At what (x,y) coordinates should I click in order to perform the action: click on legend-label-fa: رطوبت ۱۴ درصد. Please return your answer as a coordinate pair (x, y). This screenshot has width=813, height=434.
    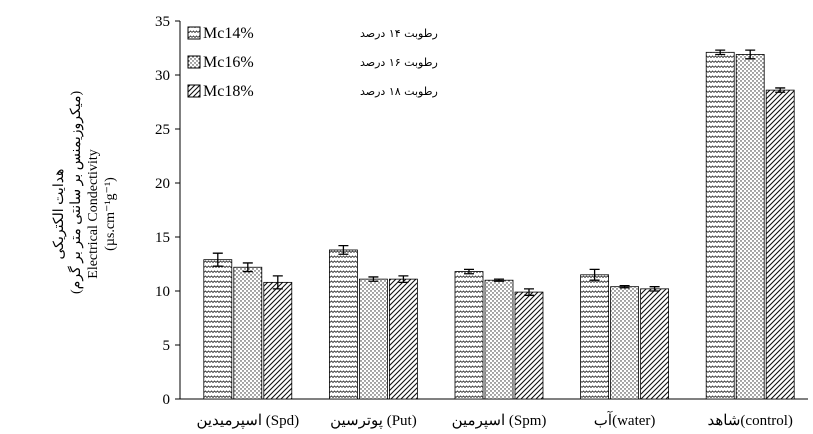
    Looking at the image, I should click on (399, 33).